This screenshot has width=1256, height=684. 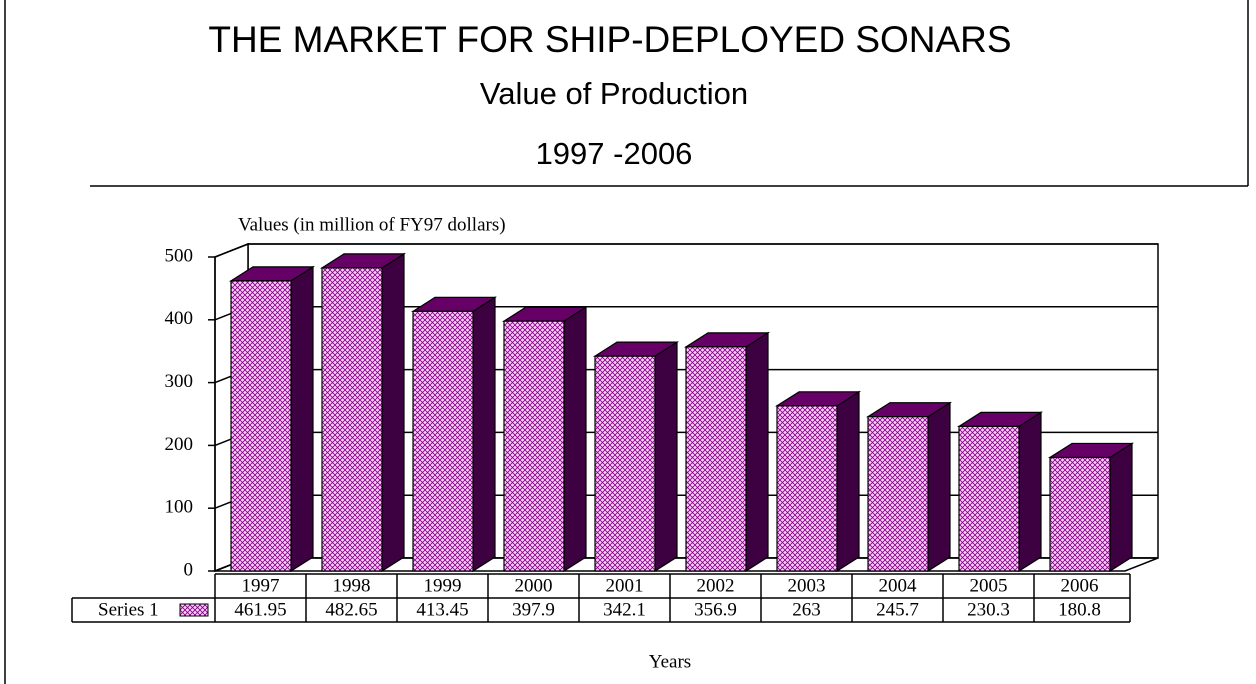 What do you see at coordinates (261, 585) in the screenshot?
I see `x-tick-label: 1997` at bounding box center [261, 585].